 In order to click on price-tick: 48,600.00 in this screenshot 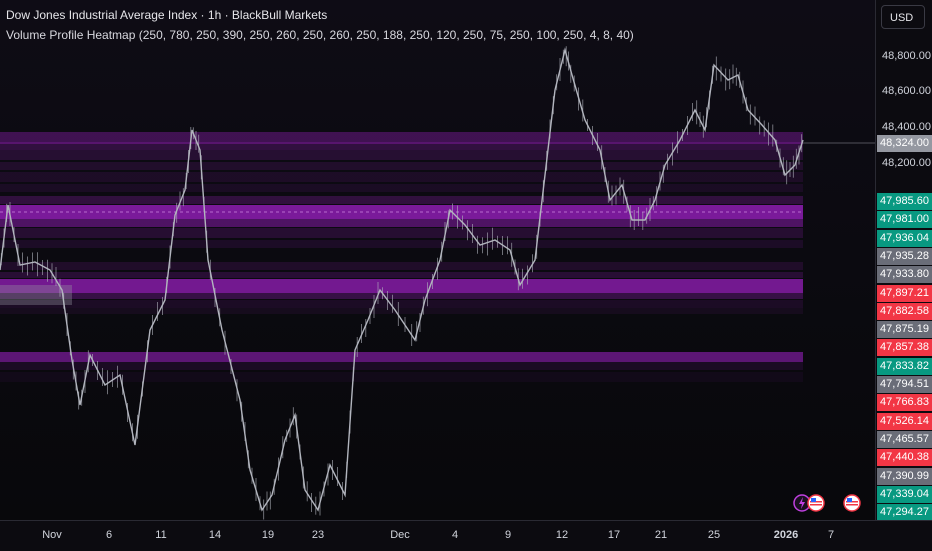, I will do `click(906, 91)`.